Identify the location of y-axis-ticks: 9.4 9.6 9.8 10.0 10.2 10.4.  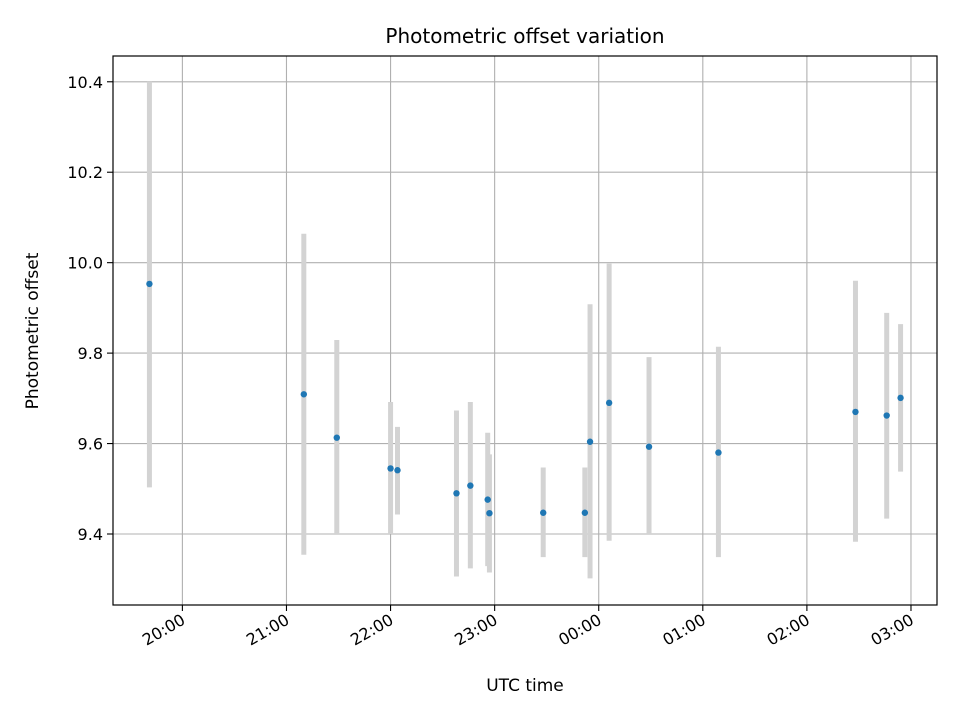
(90, 308).